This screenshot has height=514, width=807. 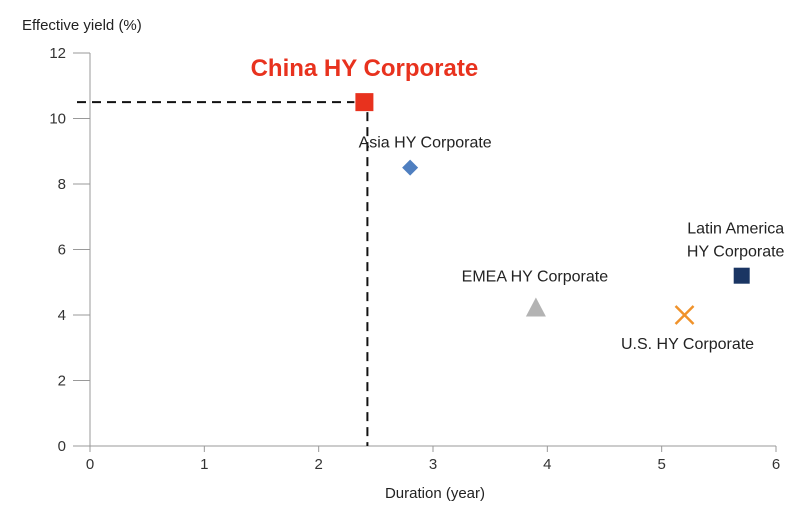 I want to click on y-tick-label: 12, so click(x=57, y=53).